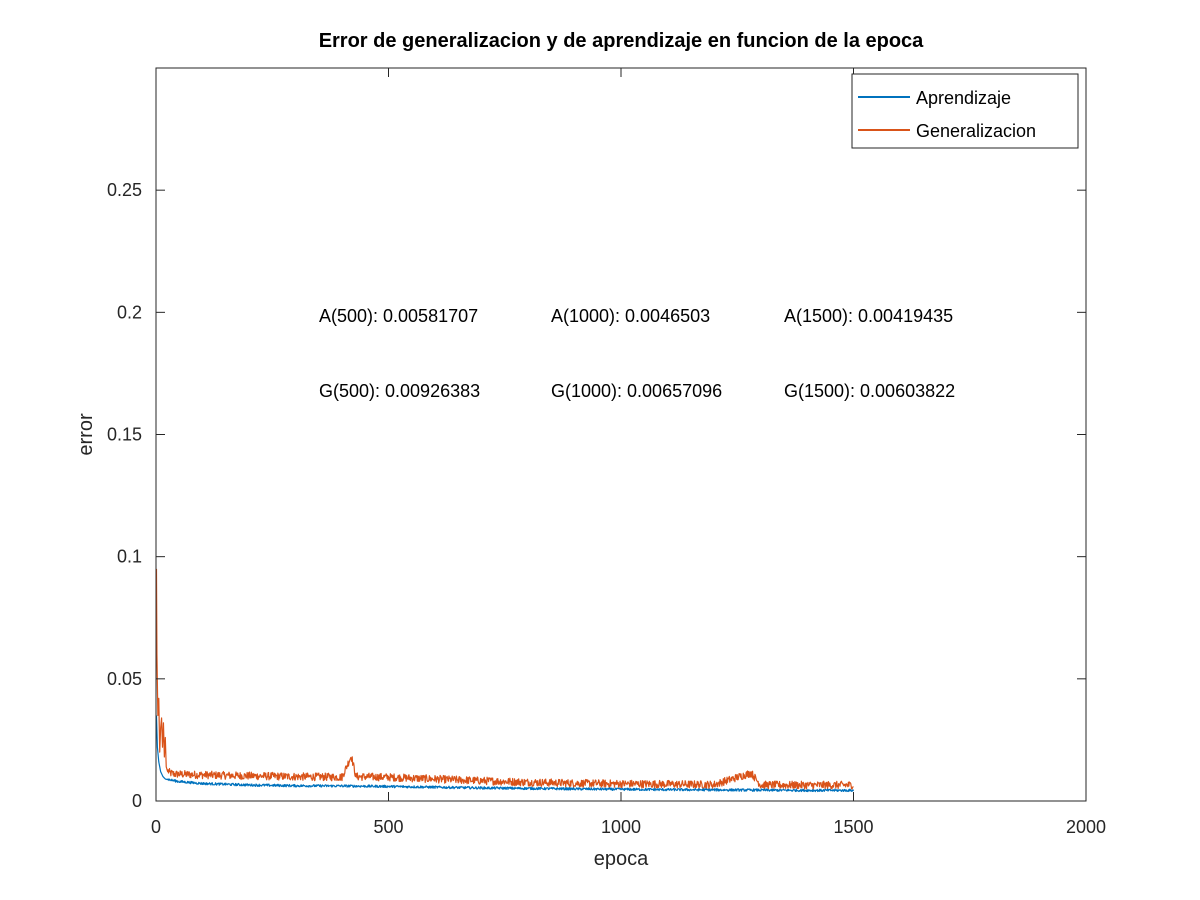 This screenshot has width=1200, height=900. I want to click on x-tick-label: 0, so click(156, 827).